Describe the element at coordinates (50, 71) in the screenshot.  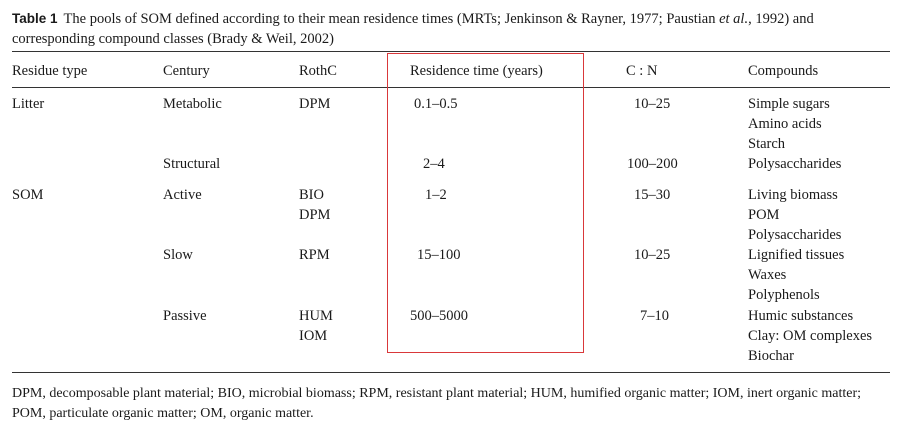
I see `header-residue-type: Residue type` at that location.